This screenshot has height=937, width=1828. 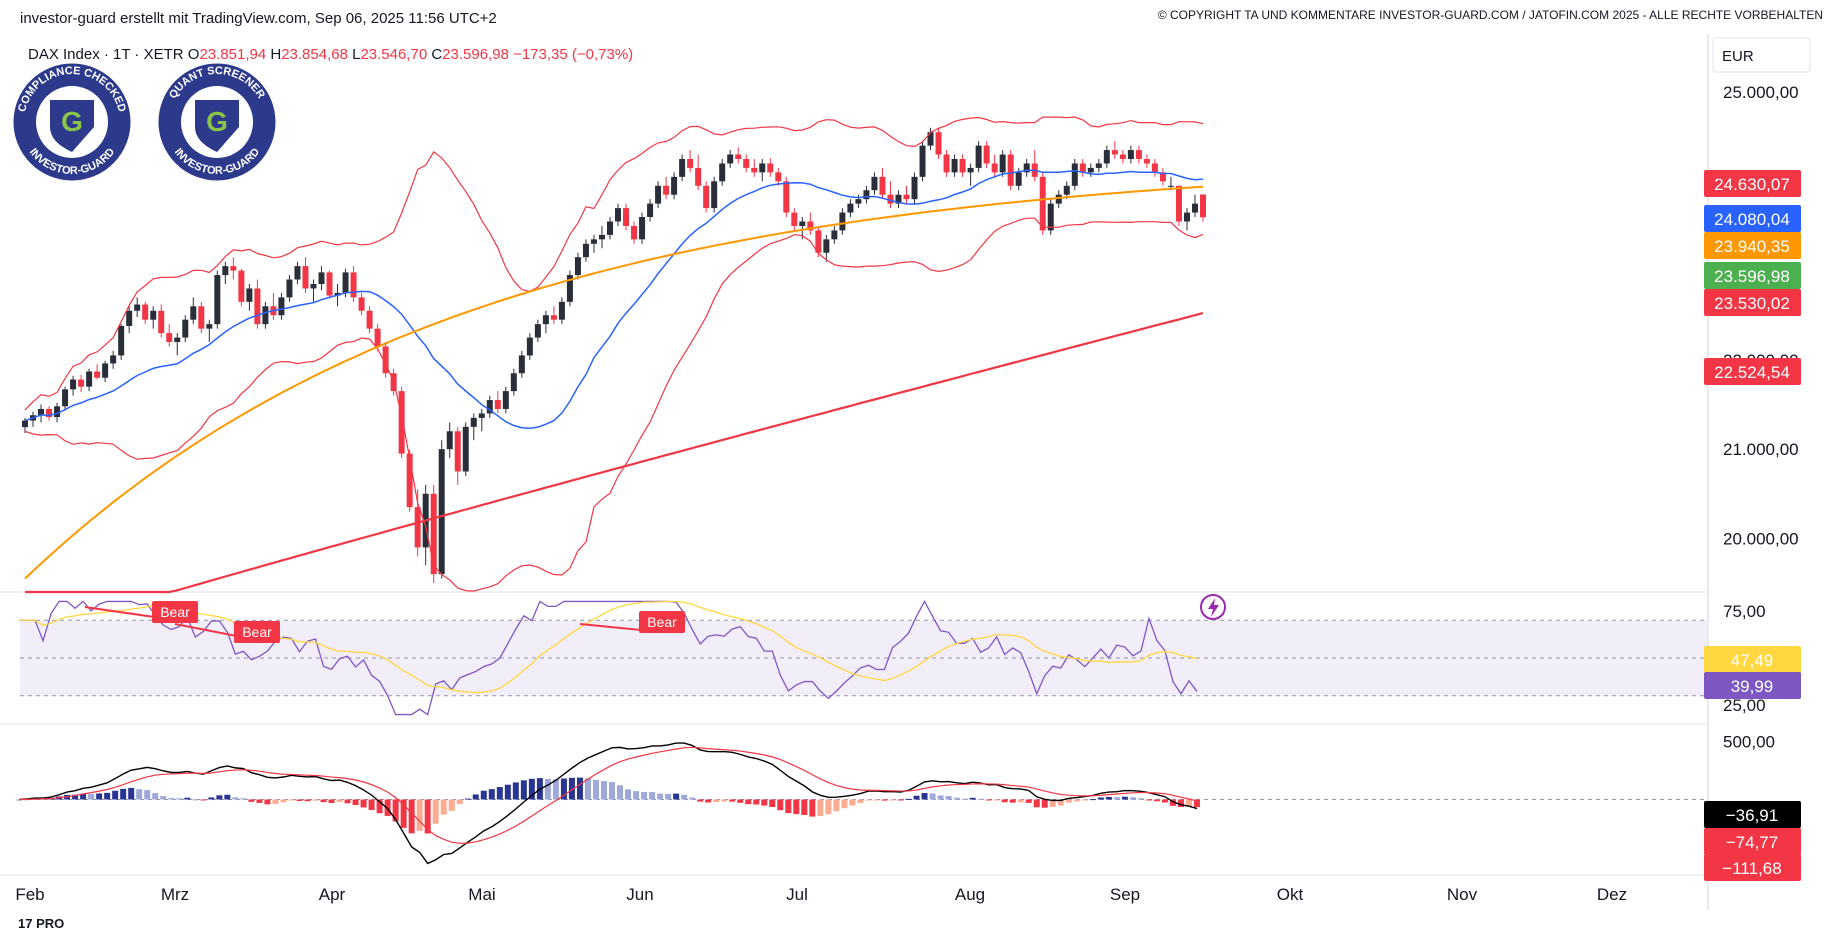 What do you see at coordinates (1612, 894) in the screenshot?
I see `x-axis-label-Dez: Dez` at bounding box center [1612, 894].